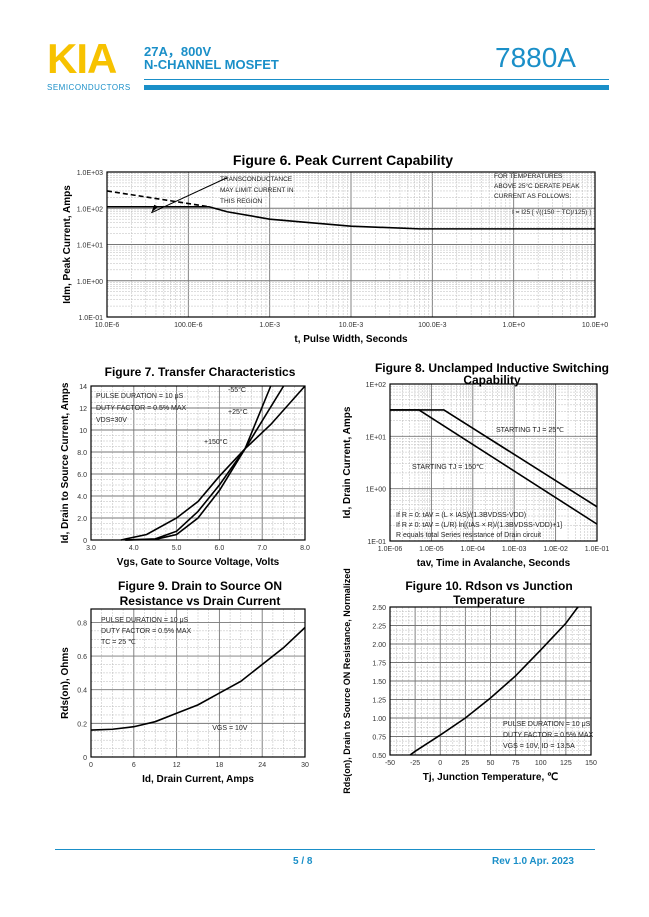 This screenshot has height=917, width=649. Describe the element at coordinates (90, 246) in the screenshot. I see `y-tick-label: 1.0E+01` at that location.